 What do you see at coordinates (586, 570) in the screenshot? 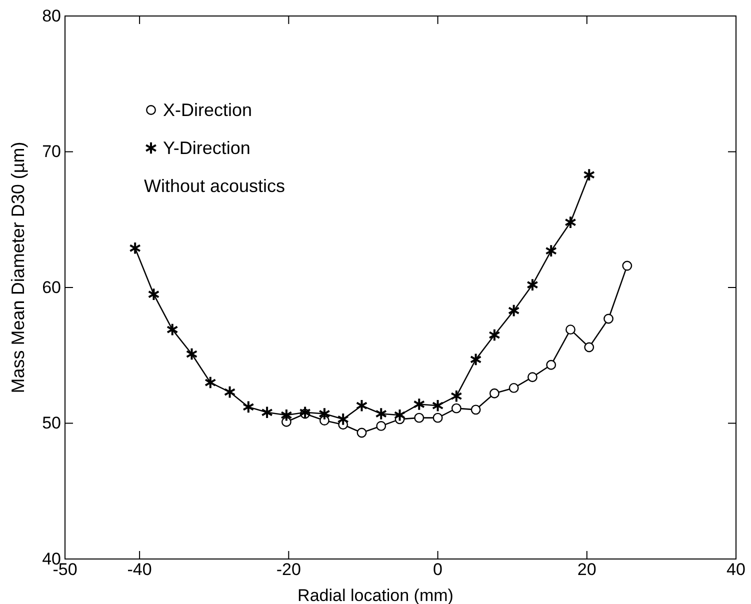
I see `x-tick-label: 20` at bounding box center [586, 570].